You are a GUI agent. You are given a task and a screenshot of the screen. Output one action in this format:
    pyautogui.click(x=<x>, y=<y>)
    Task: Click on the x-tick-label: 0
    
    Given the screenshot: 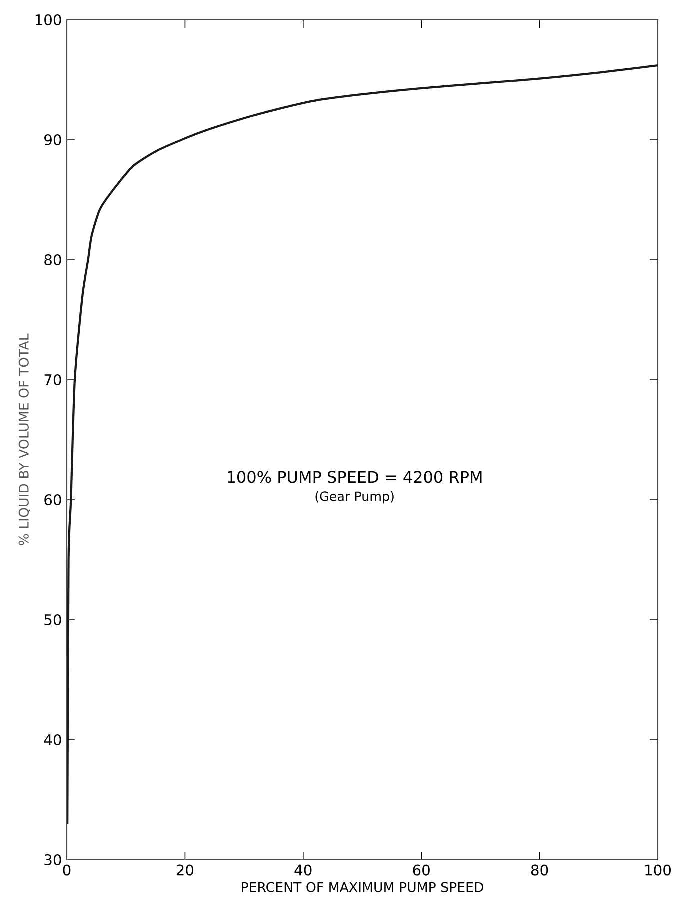 What is the action you would take?
    pyautogui.click(x=67, y=870)
    